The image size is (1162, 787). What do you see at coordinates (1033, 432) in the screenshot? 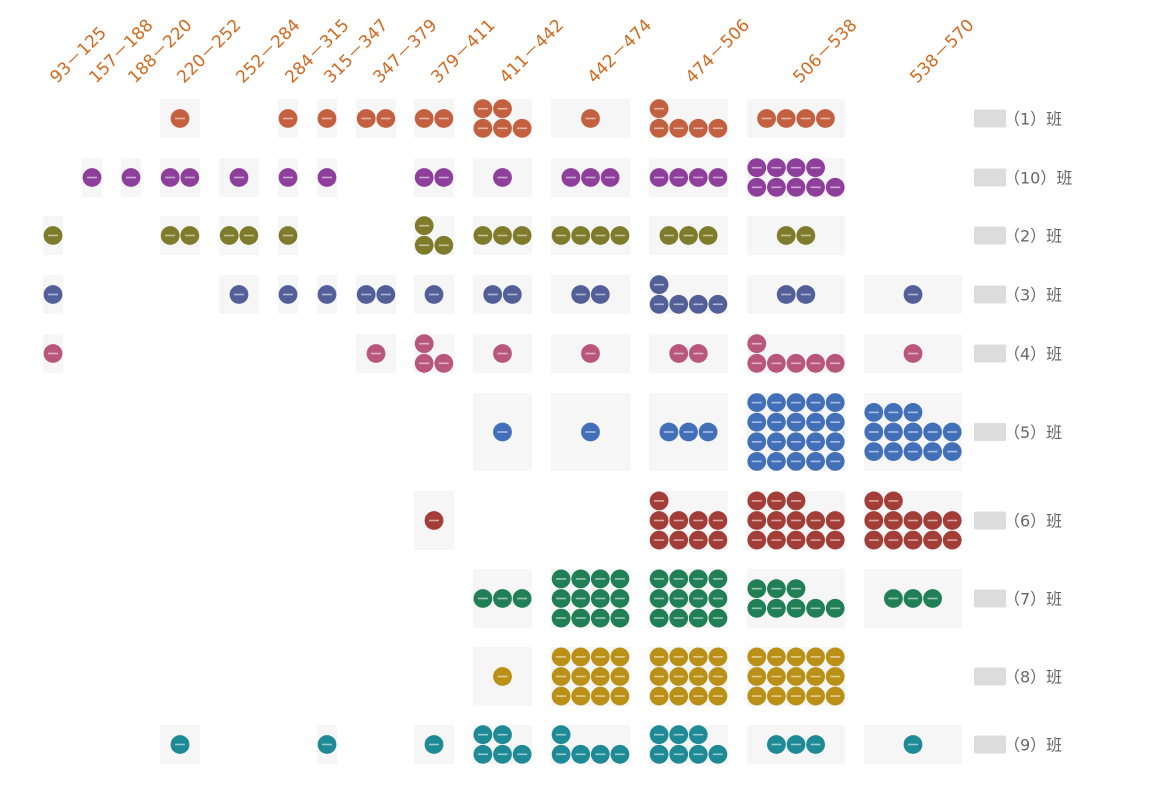
I see `row-label: （5）班` at bounding box center [1033, 432].